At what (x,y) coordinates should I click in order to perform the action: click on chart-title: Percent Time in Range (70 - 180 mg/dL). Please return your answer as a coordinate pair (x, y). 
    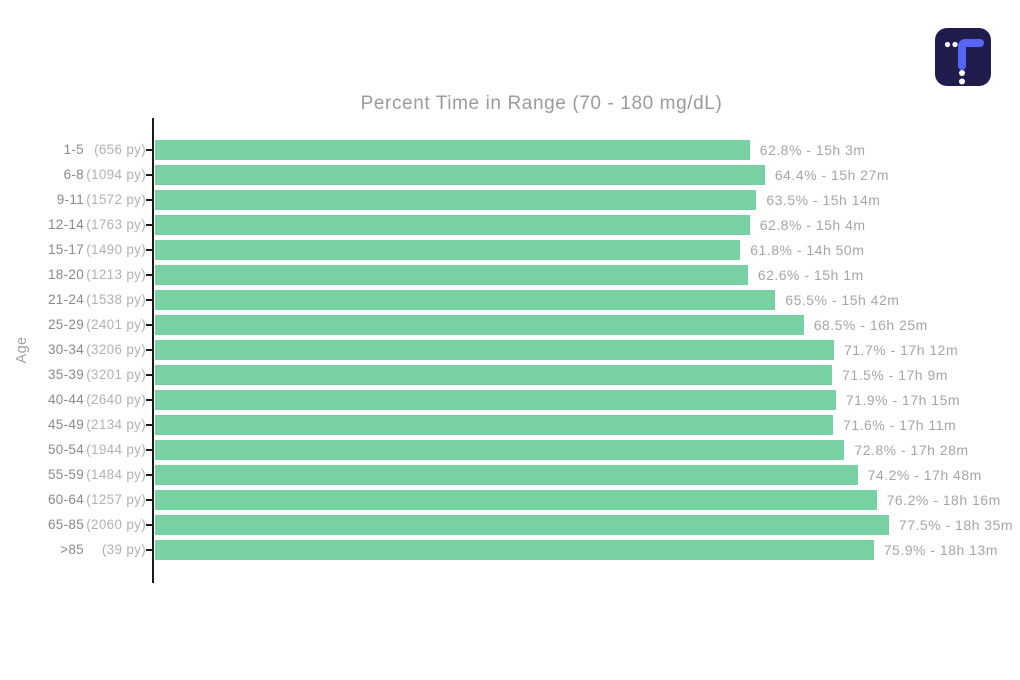
    Looking at the image, I should click on (541, 103).